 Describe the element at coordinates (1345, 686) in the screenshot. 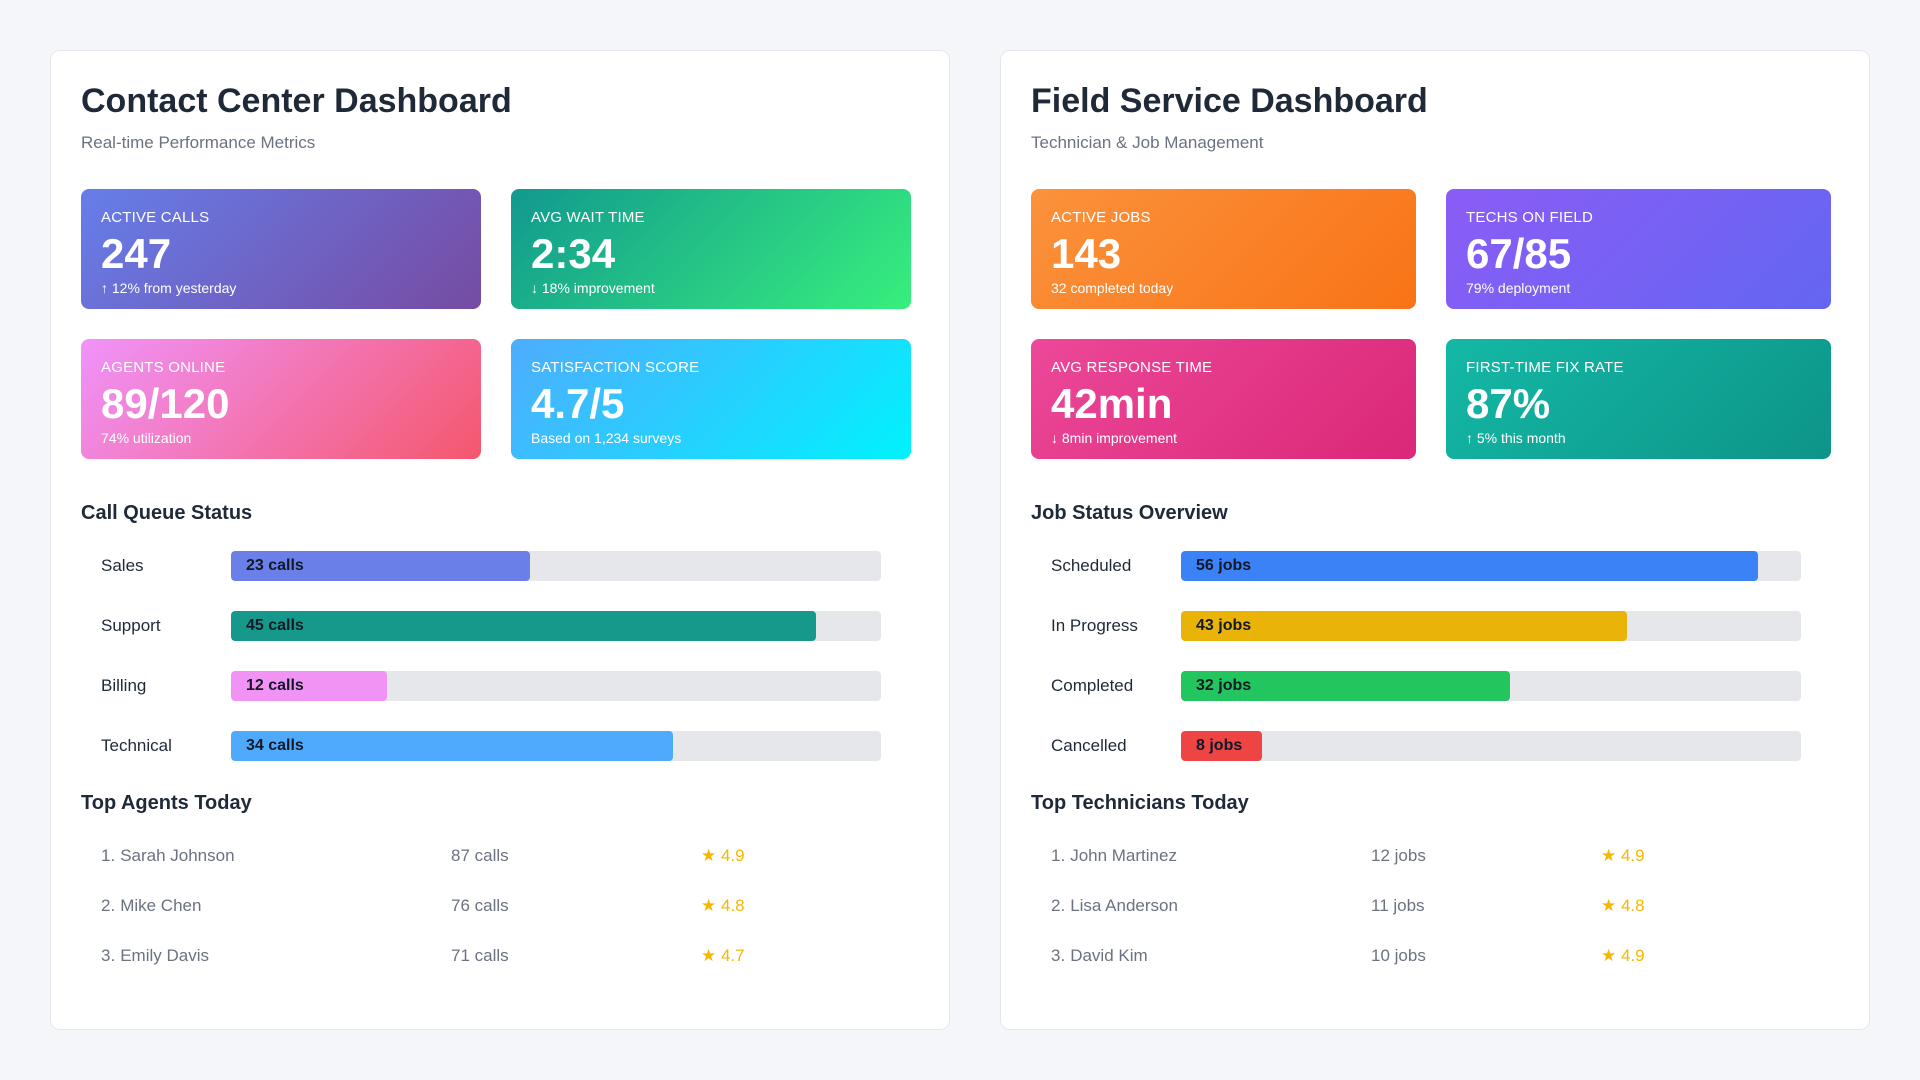

I see `progress-fill: 32 jobs` at that location.